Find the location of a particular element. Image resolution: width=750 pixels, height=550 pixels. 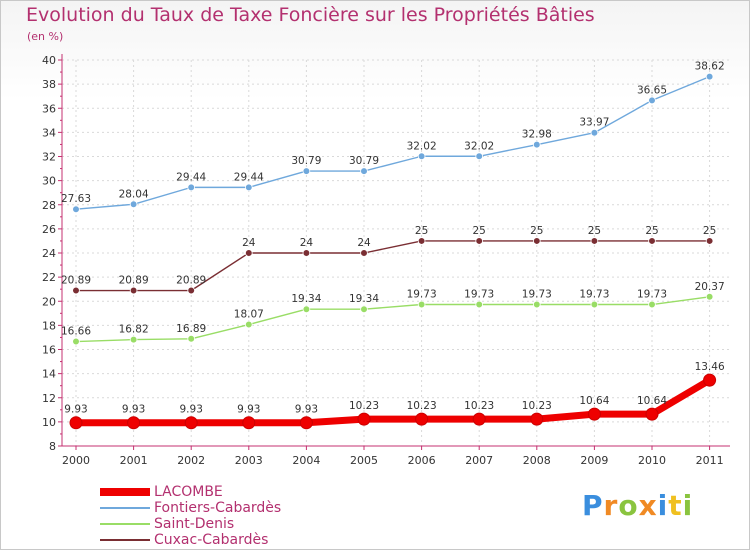

logo-letter: P is located at coordinates (593, 505).